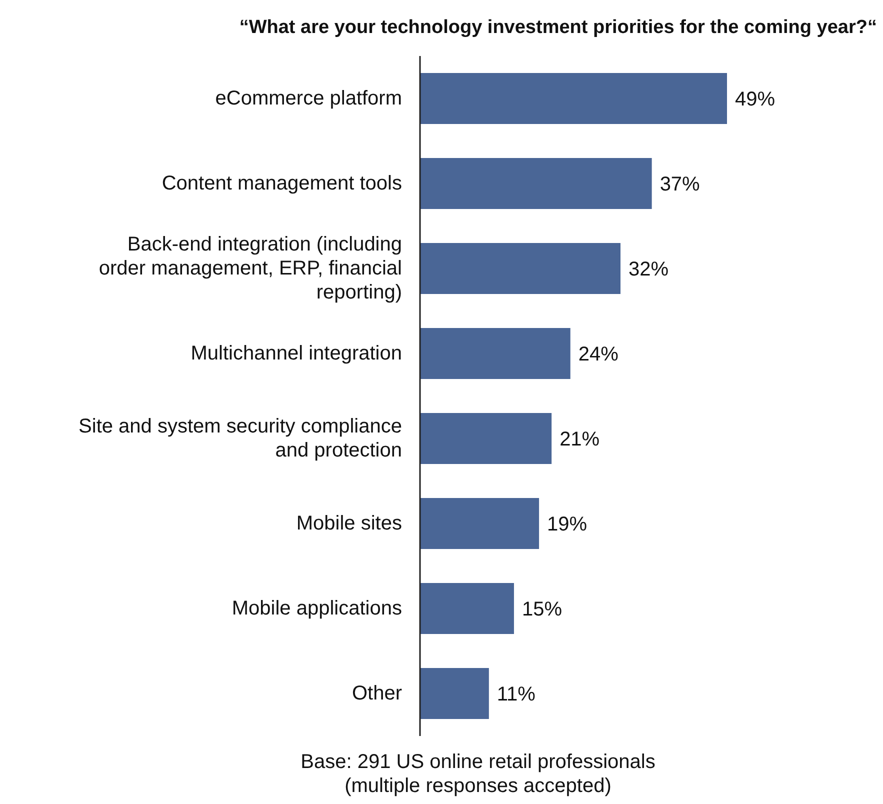  What do you see at coordinates (377, 693) in the screenshot?
I see `y-tick-label: Other` at bounding box center [377, 693].